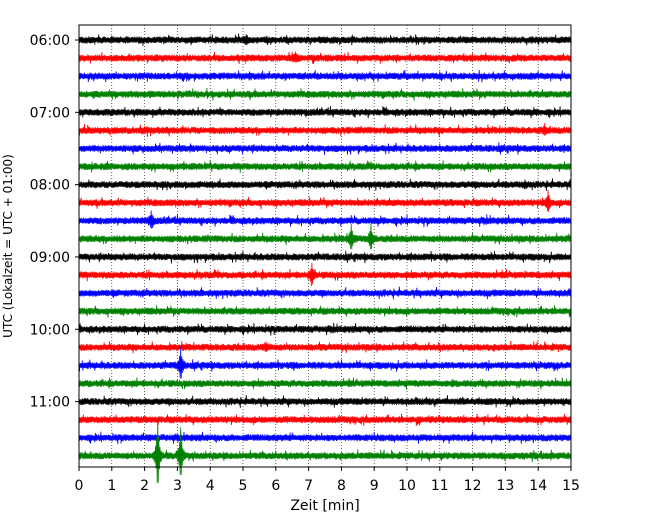 This screenshot has height=520, width=650. I want to click on x-axis-label: Zeit [min], so click(324, 506).